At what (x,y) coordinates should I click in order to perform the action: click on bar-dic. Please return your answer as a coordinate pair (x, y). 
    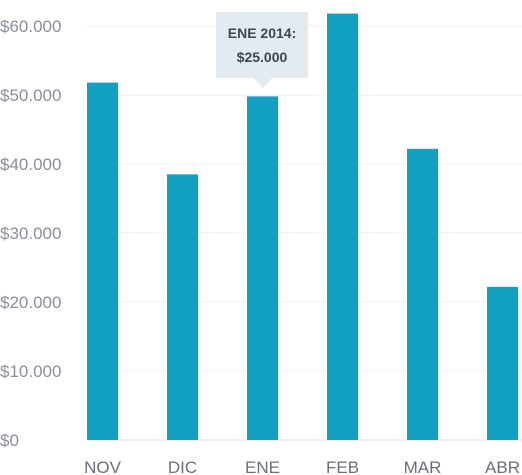
    Looking at the image, I should click on (182, 307).